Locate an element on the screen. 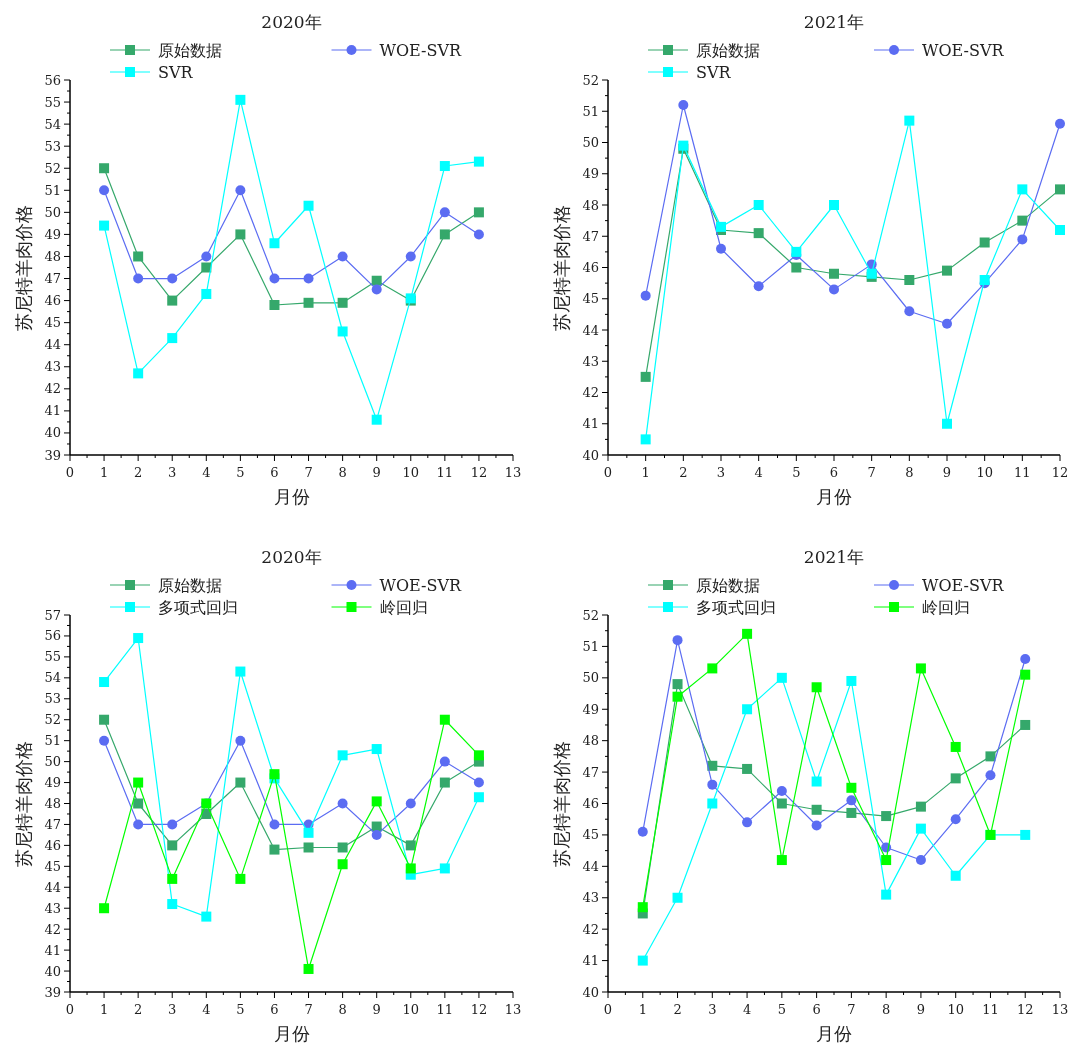  y-tick-label: 55 is located at coordinates (52, 657).